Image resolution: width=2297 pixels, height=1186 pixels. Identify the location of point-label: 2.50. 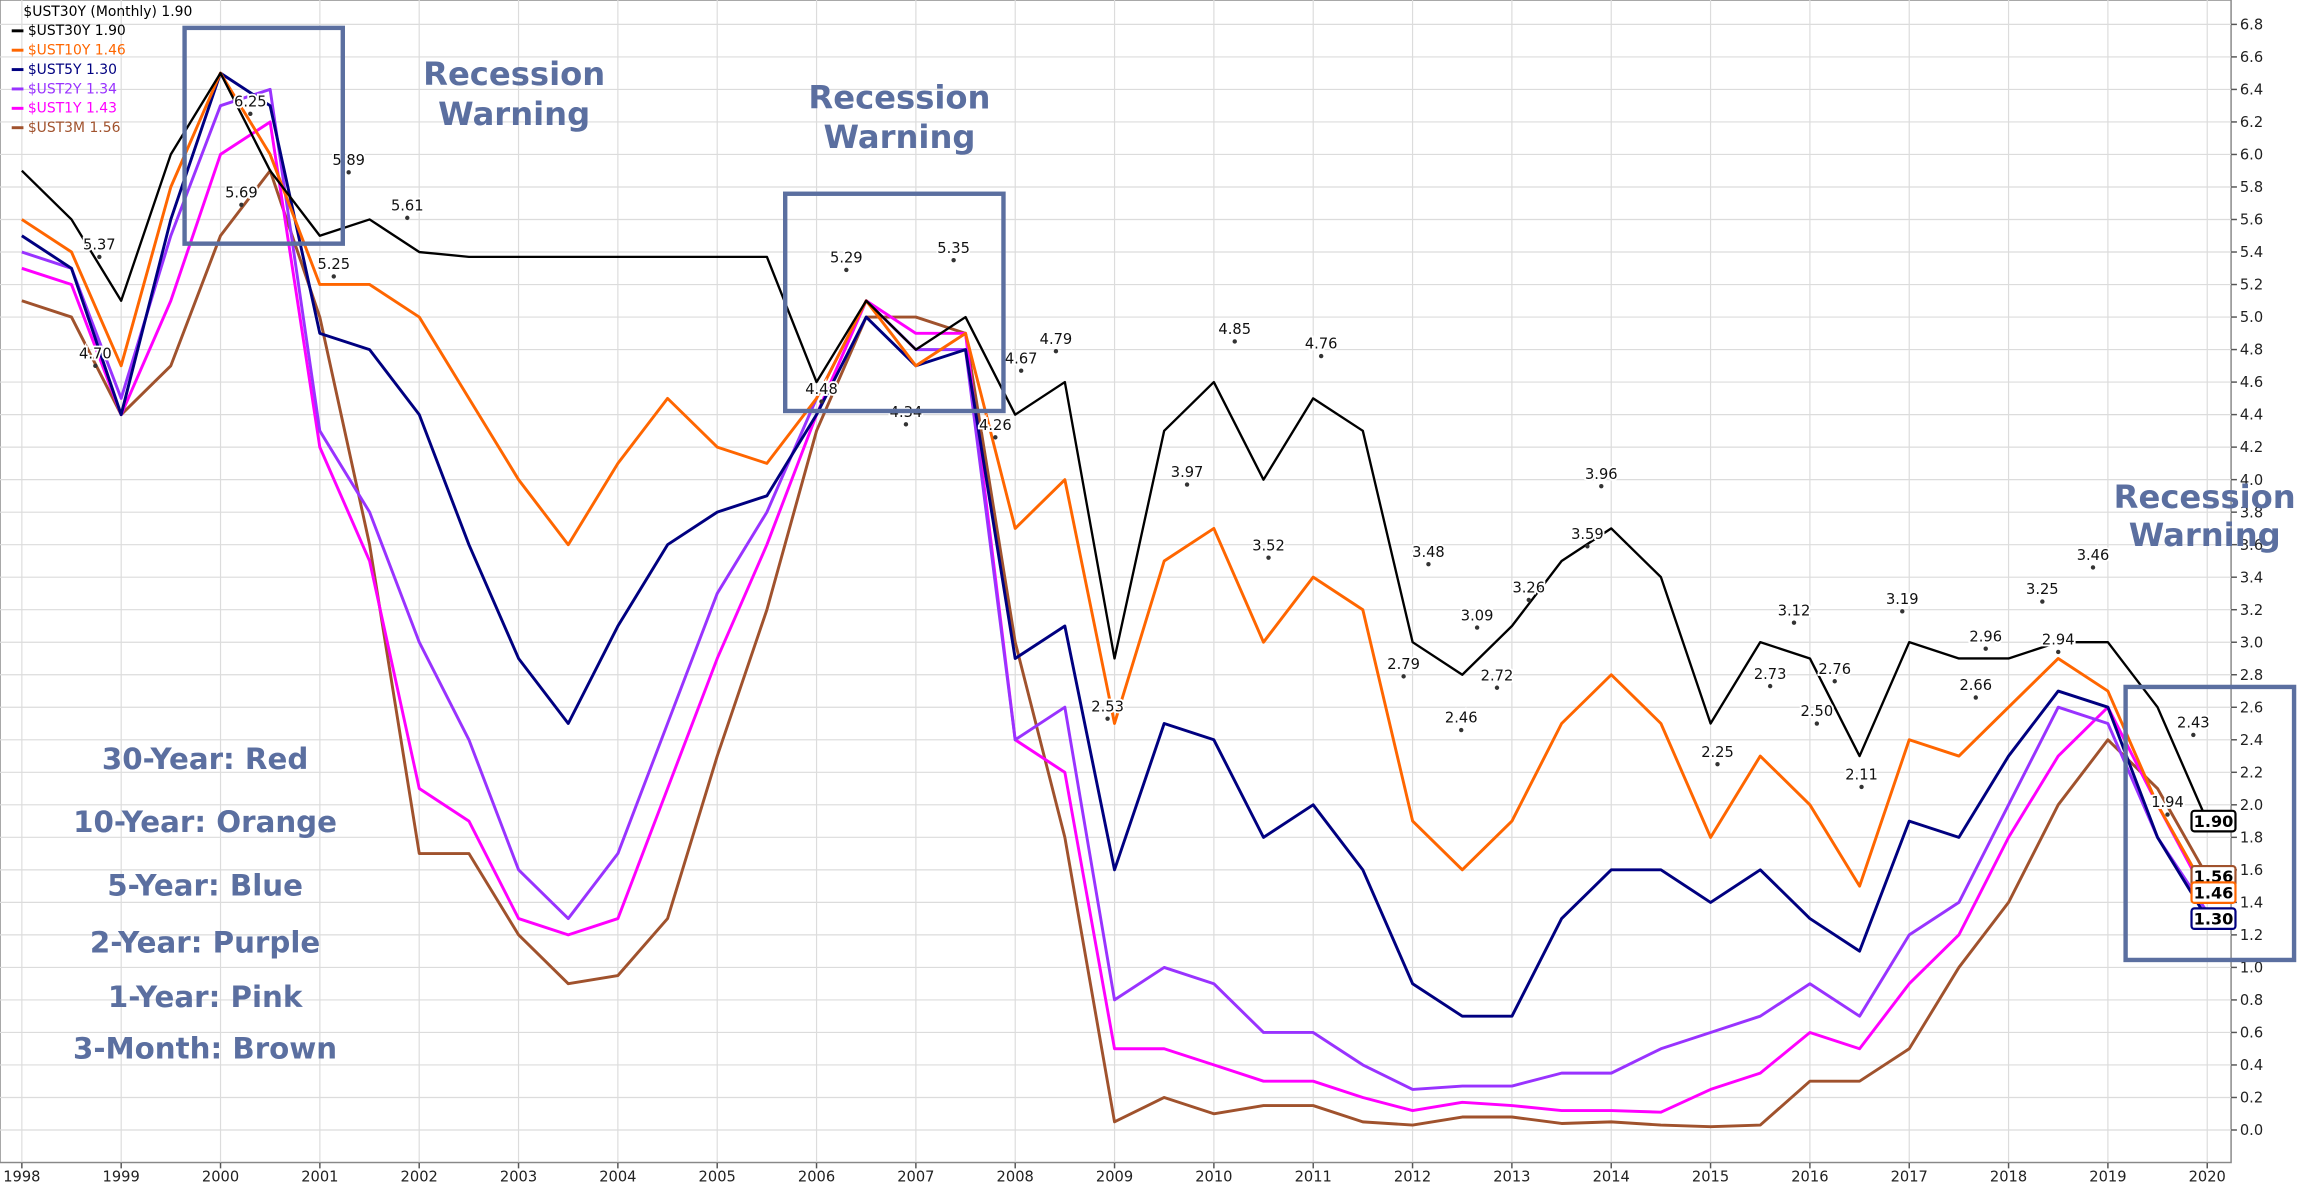
(1817, 711).